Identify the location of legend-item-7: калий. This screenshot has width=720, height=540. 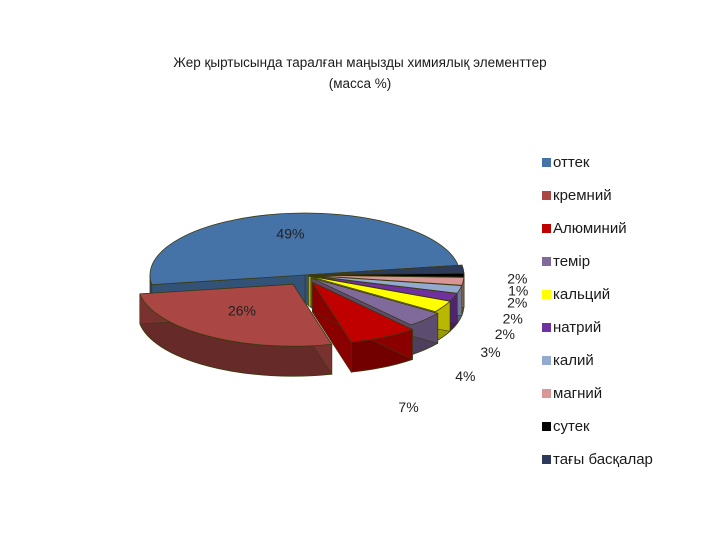
(631, 360).